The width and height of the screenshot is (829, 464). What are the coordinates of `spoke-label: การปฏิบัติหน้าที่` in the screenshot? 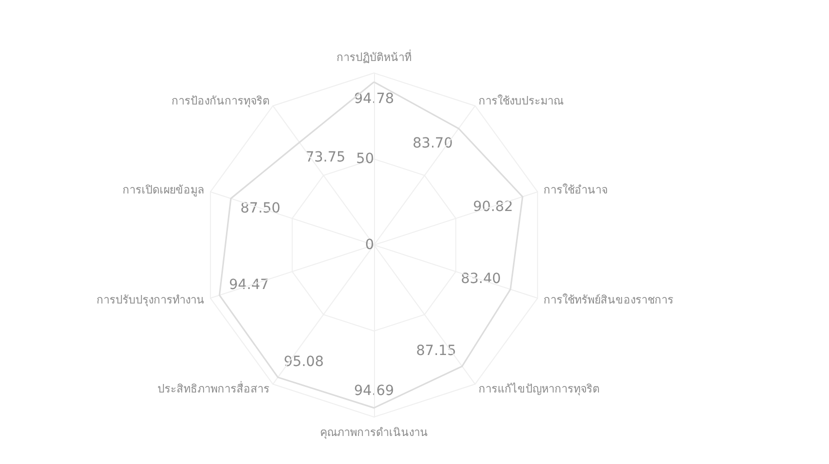 It's located at (374, 56).